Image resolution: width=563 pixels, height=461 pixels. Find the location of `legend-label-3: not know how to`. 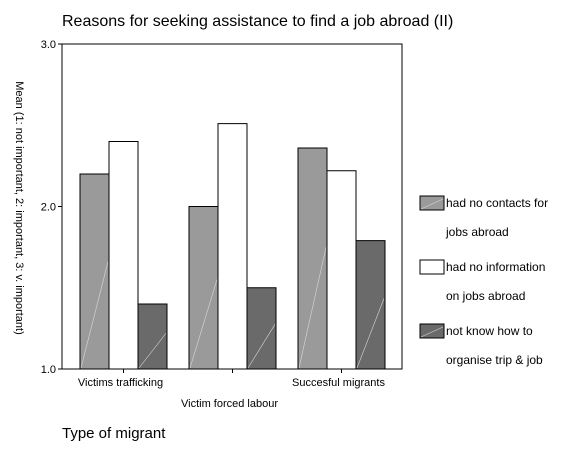

legend-label-3: not know how to is located at coordinates (489, 331).